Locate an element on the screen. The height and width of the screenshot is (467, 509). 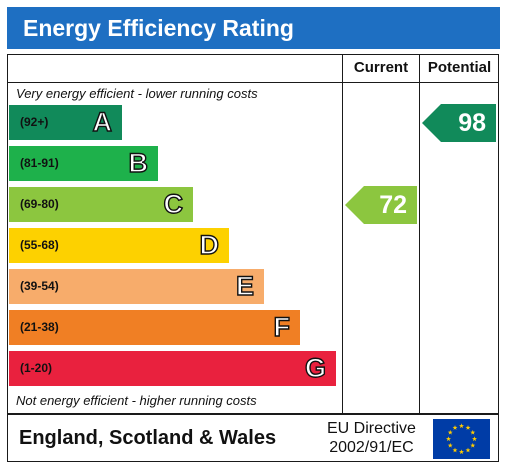
current-rating-arrow: 72 is located at coordinates (381, 205).